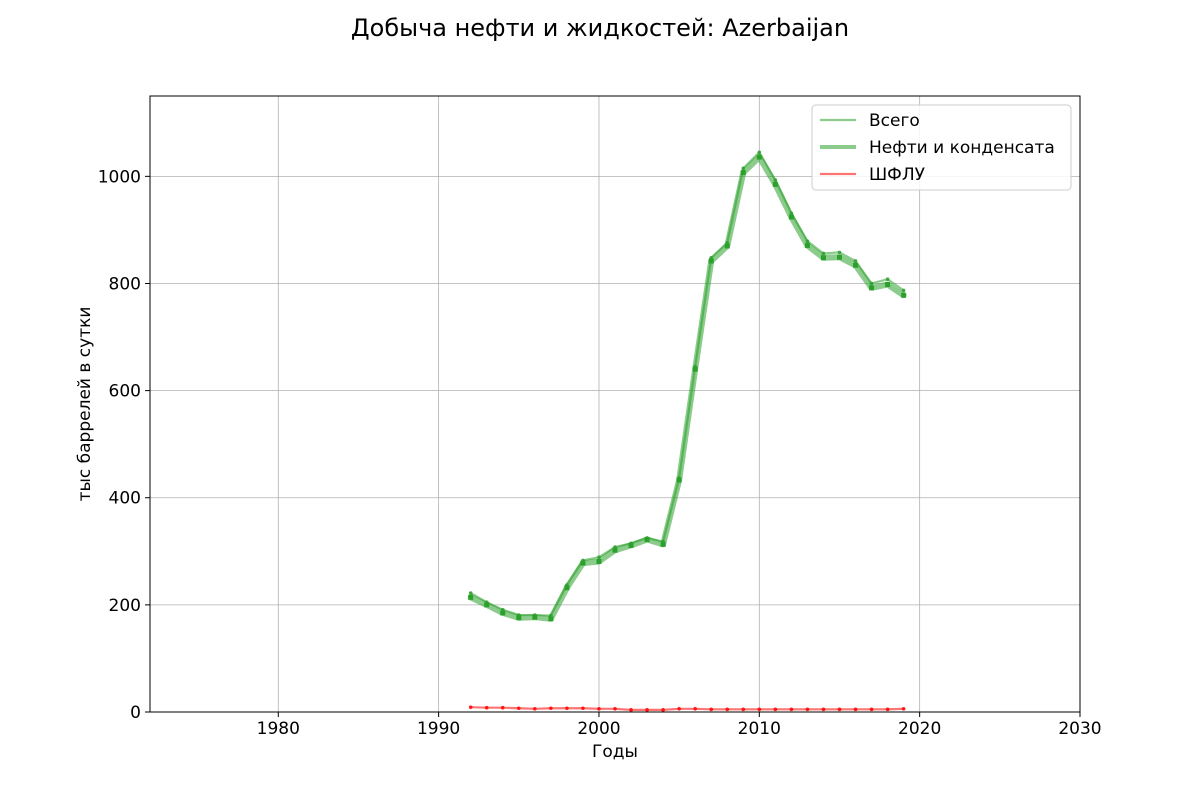 The height and width of the screenshot is (804, 1200). I want to click on x-axis-label: Годы, so click(615, 752).